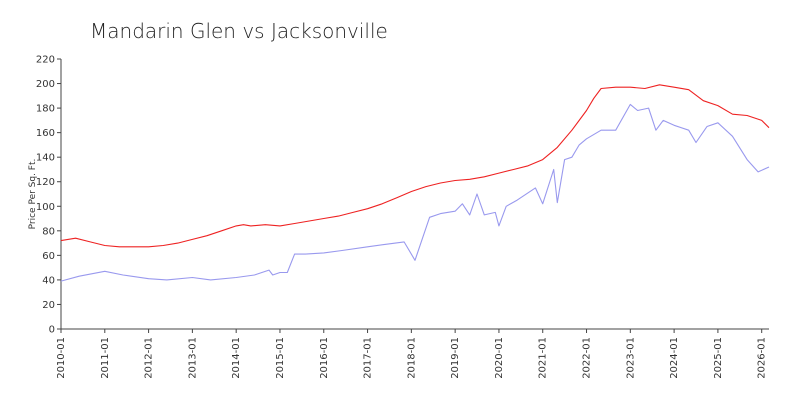  What do you see at coordinates (718, 358) in the screenshot?
I see `x-tick-label: 2025-01` at bounding box center [718, 358].